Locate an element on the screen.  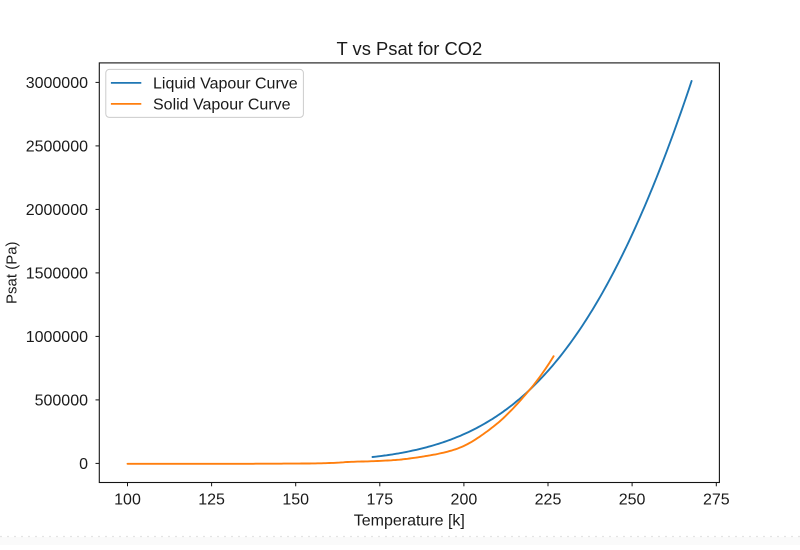
svg-text: 150 is located at coordinates (295, 500).